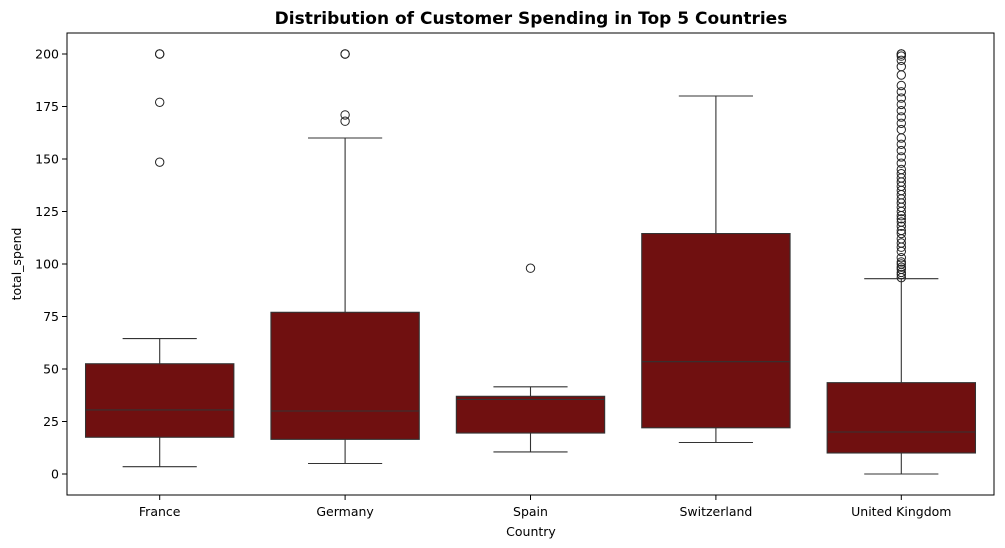 This screenshot has width=1005, height=548. Describe the element at coordinates (160, 511) in the screenshot. I see `x-tick-label: France` at that location.